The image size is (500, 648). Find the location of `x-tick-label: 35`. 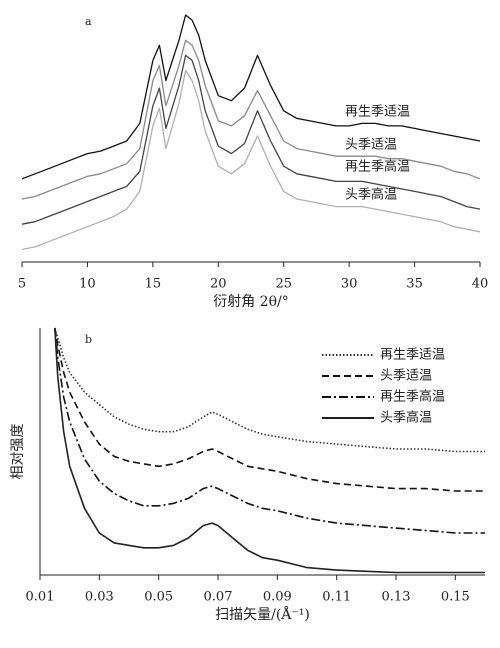

x-tick-label: 35 is located at coordinates (414, 284).